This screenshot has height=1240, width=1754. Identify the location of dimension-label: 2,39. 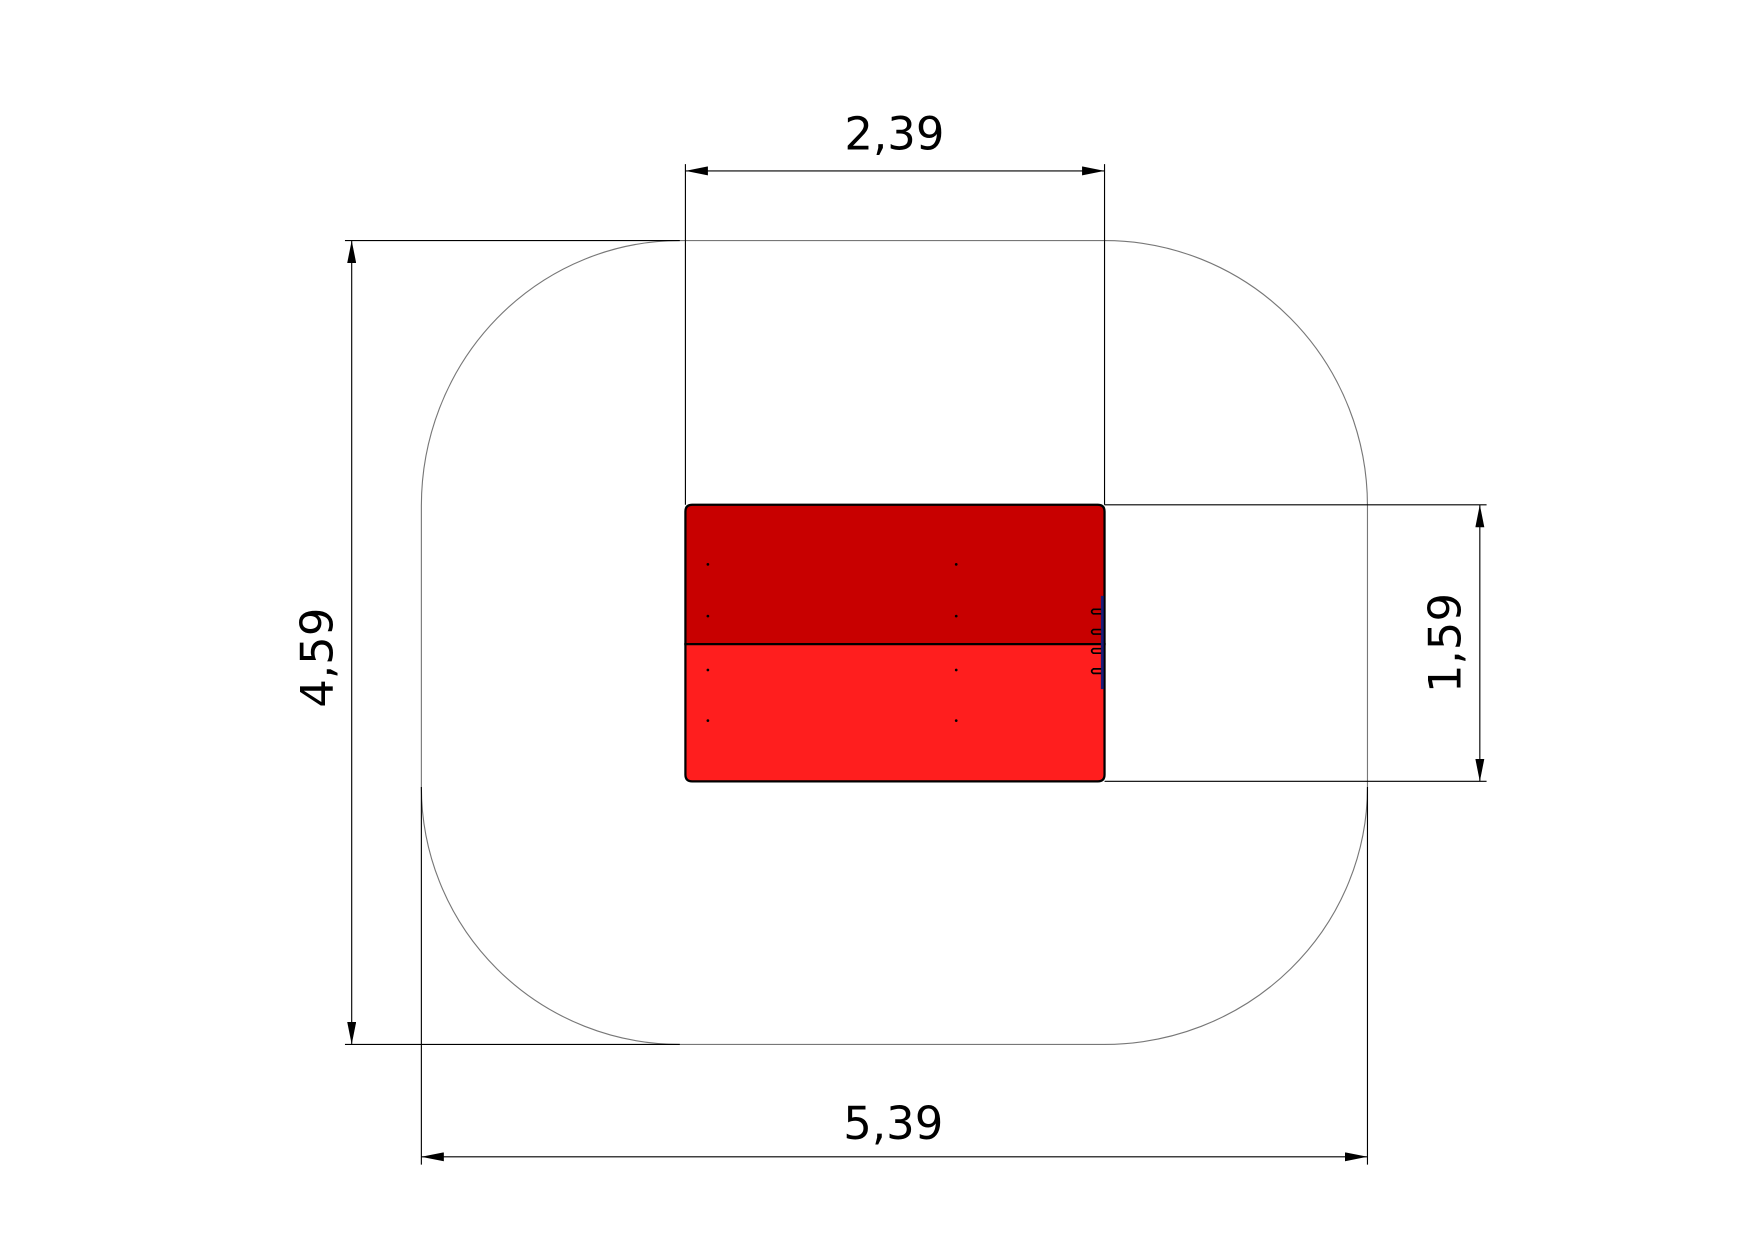
(894, 134).